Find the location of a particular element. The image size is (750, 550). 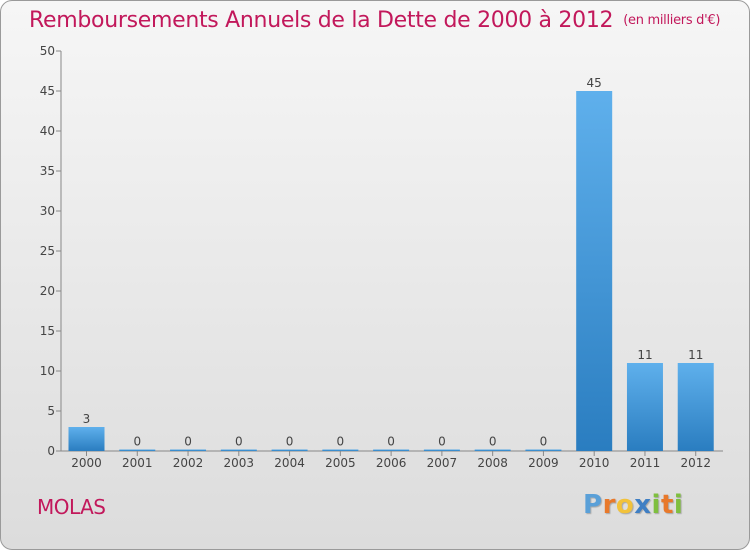

x-tick-label: 2009 is located at coordinates (543, 463).